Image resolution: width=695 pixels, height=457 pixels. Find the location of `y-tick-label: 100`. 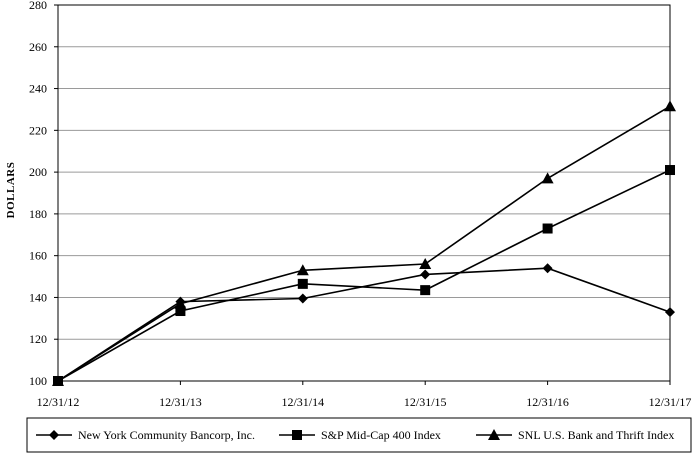

y-tick-label: 100 is located at coordinates (38, 381).